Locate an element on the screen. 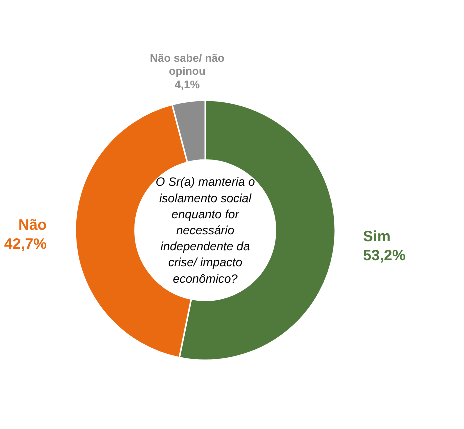 The image size is (464, 429). data-label: 53,2% is located at coordinates (384, 255).